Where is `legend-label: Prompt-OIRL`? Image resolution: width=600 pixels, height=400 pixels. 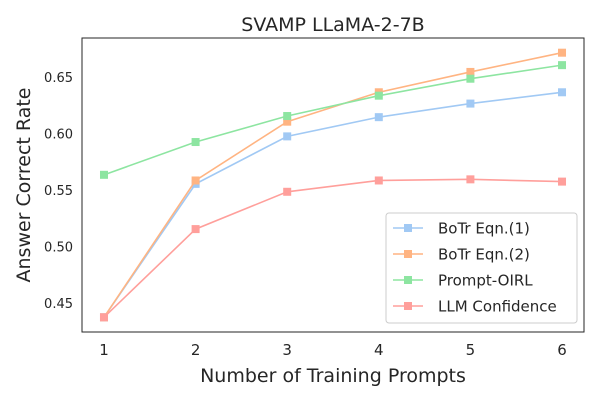 legend-label: Prompt-OIRL is located at coordinates (485, 281).